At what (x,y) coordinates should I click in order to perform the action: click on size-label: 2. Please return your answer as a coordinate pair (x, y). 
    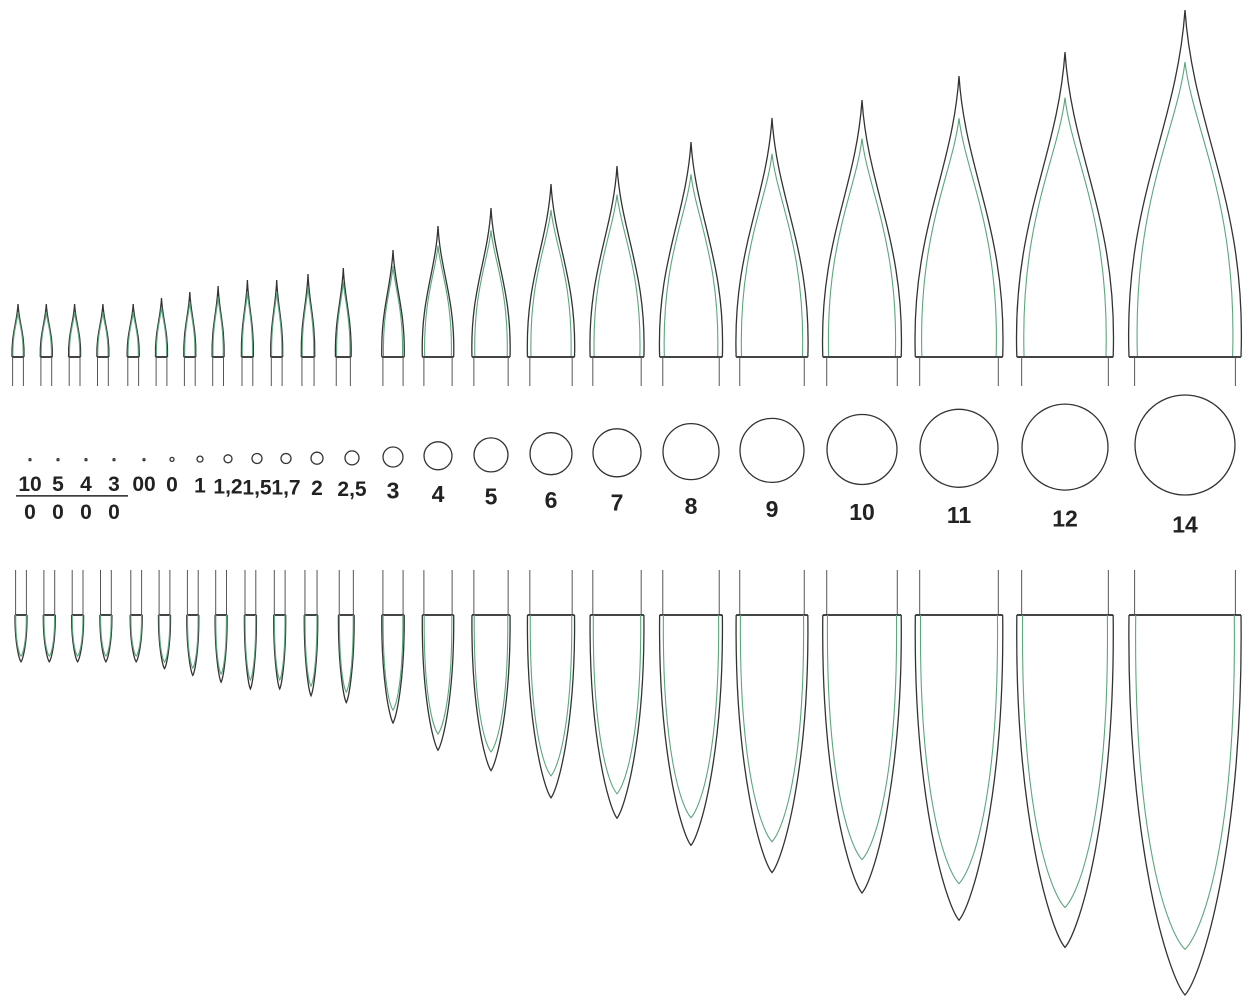
    Looking at the image, I should click on (317, 488).